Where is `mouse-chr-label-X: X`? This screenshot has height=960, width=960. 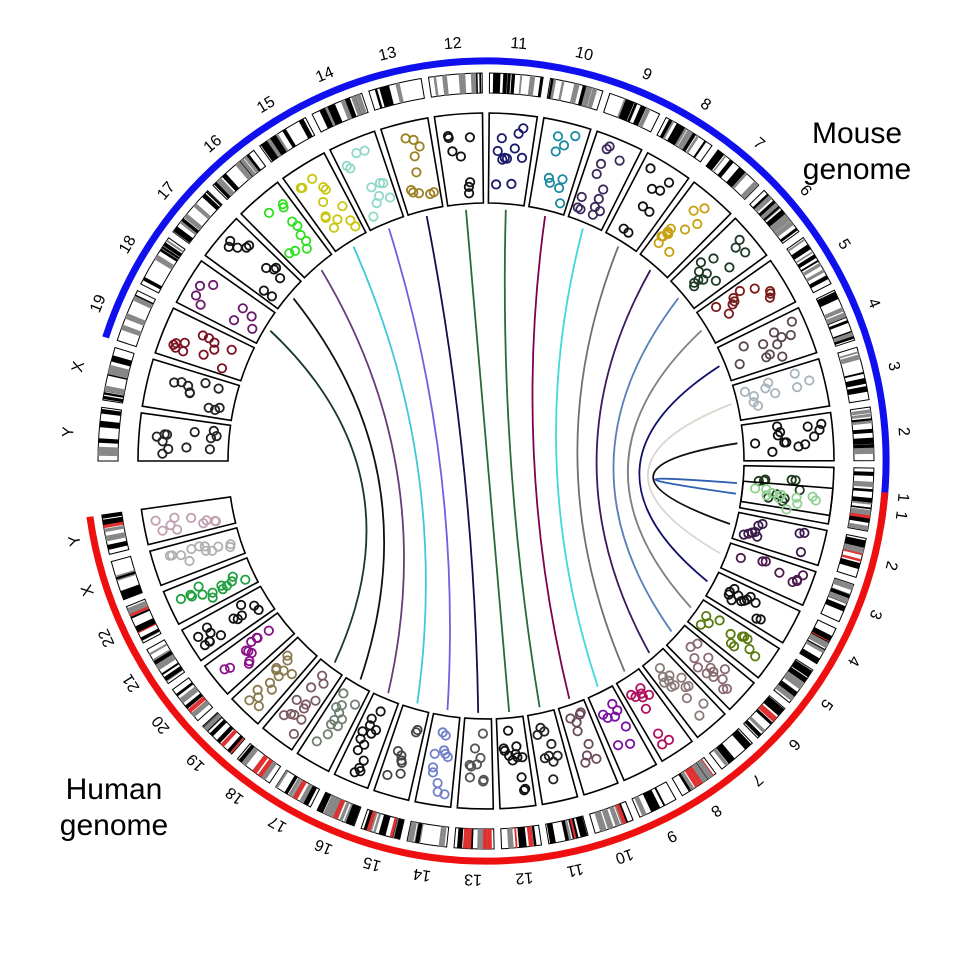
mouse-chr-label-X: X is located at coordinates (78, 366).